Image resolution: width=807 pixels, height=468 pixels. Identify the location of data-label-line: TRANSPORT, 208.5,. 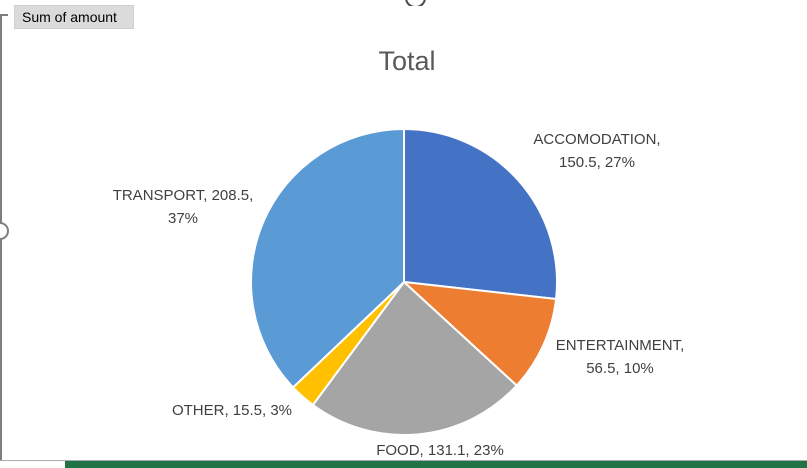
(183, 195).